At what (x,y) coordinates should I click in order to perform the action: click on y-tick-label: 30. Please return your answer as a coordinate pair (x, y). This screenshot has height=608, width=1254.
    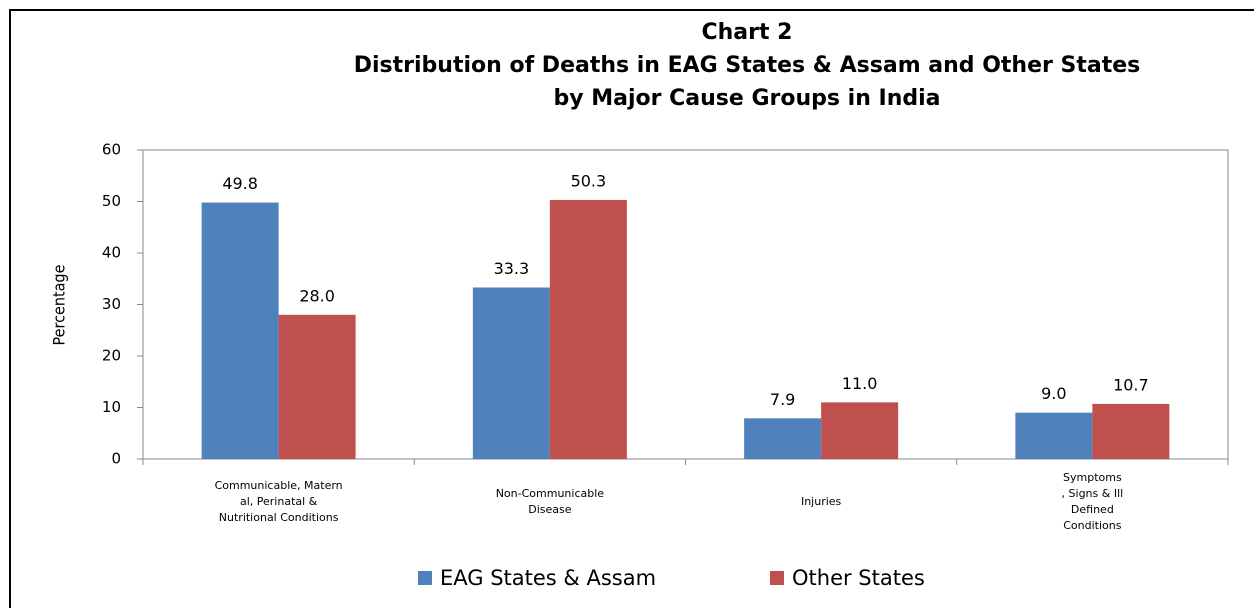
    Looking at the image, I should click on (111, 304).